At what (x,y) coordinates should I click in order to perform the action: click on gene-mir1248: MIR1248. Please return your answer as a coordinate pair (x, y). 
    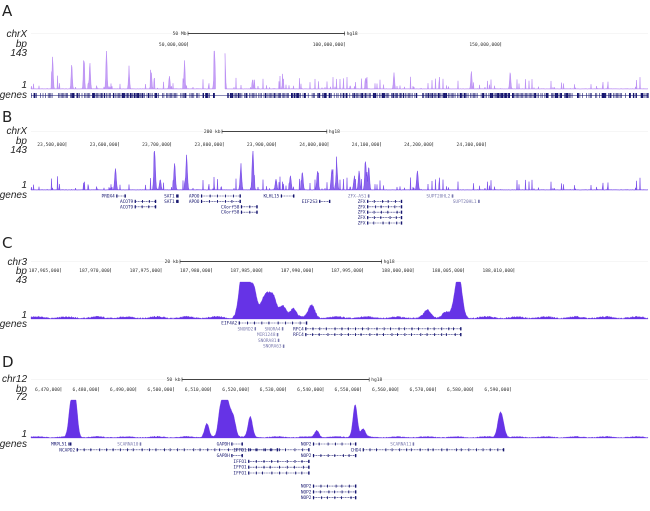
    Looking at the image, I should click on (268, 335).